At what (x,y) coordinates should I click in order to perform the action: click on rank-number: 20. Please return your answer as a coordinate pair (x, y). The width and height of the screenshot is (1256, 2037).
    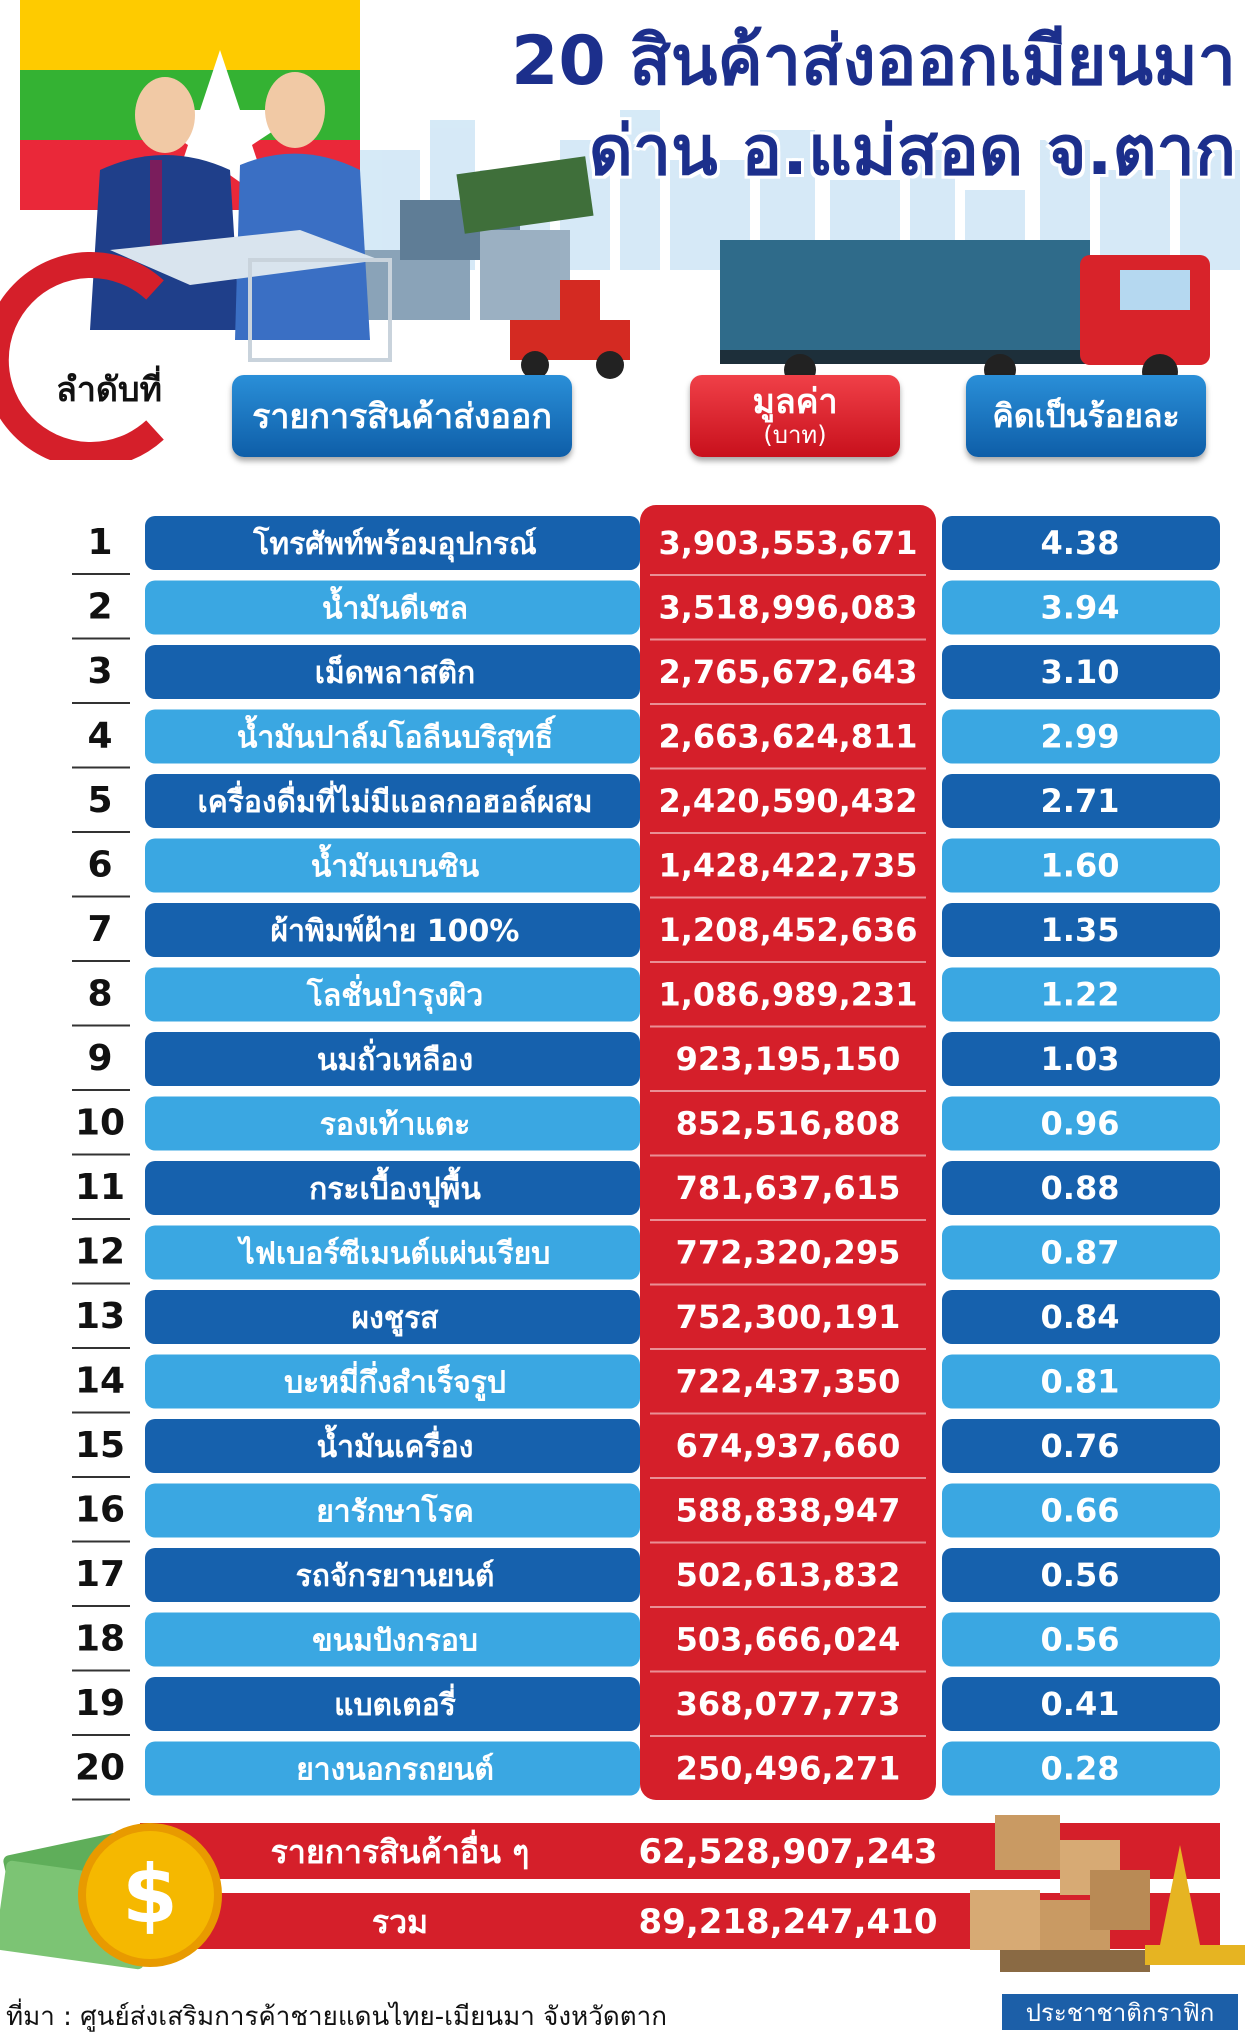
    Looking at the image, I should click on (100, 1768).